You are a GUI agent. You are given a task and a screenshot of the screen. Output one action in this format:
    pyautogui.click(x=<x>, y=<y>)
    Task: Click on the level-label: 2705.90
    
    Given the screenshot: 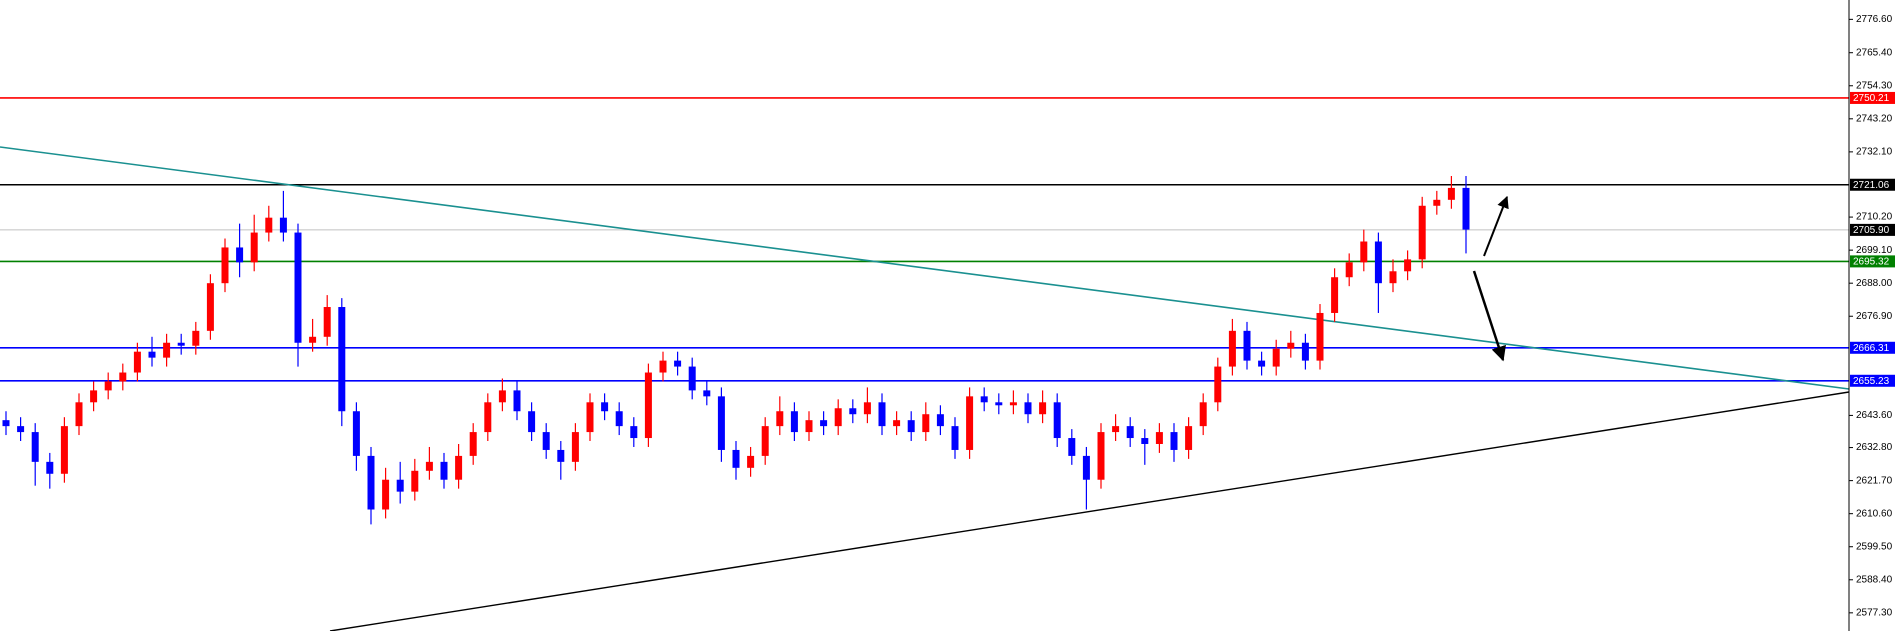 What is the action you would take?
    pyautogui.click(x=1871, y=230)
    